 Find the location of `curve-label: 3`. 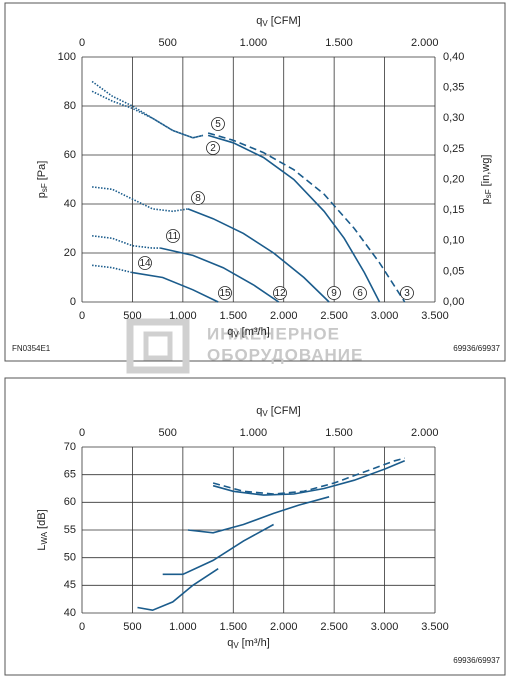

curve-label: 3 is located at coordinates (407, 293).